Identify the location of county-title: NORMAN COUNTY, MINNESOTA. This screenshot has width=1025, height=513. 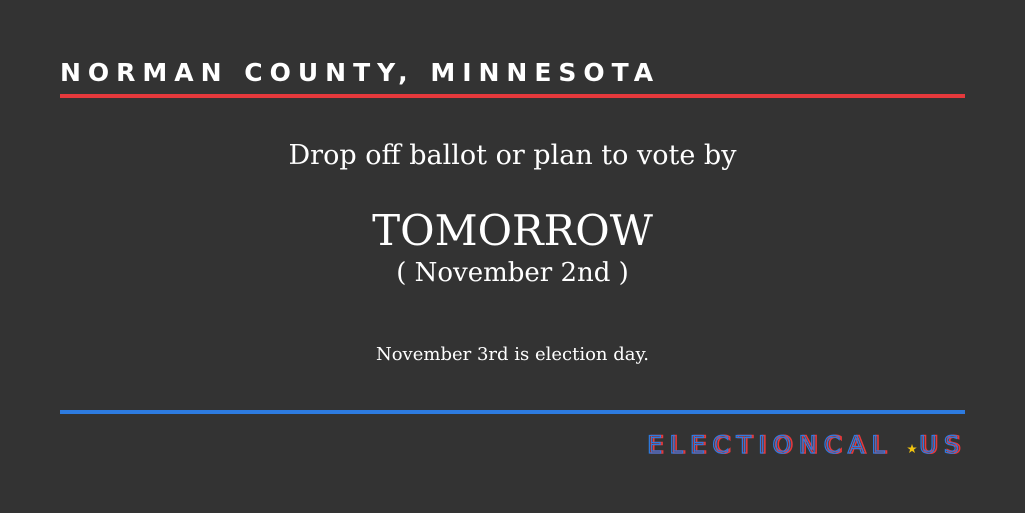
(360, 72).